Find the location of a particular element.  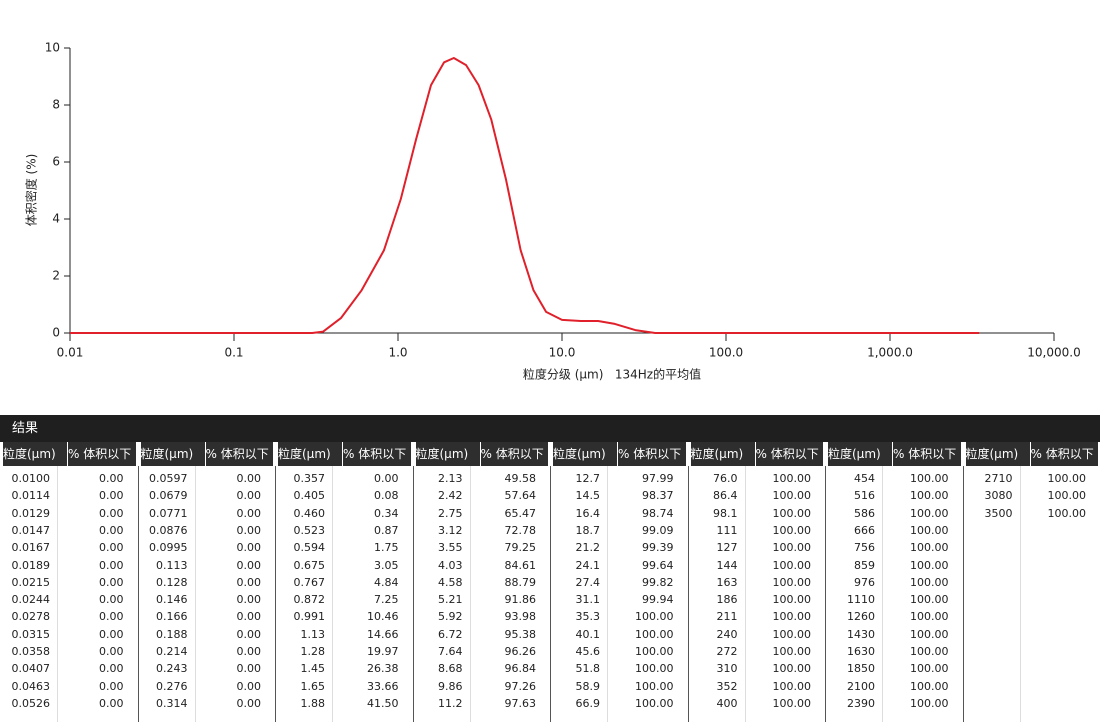

size-cell: 0.243 is located at coordinates (172, 669).